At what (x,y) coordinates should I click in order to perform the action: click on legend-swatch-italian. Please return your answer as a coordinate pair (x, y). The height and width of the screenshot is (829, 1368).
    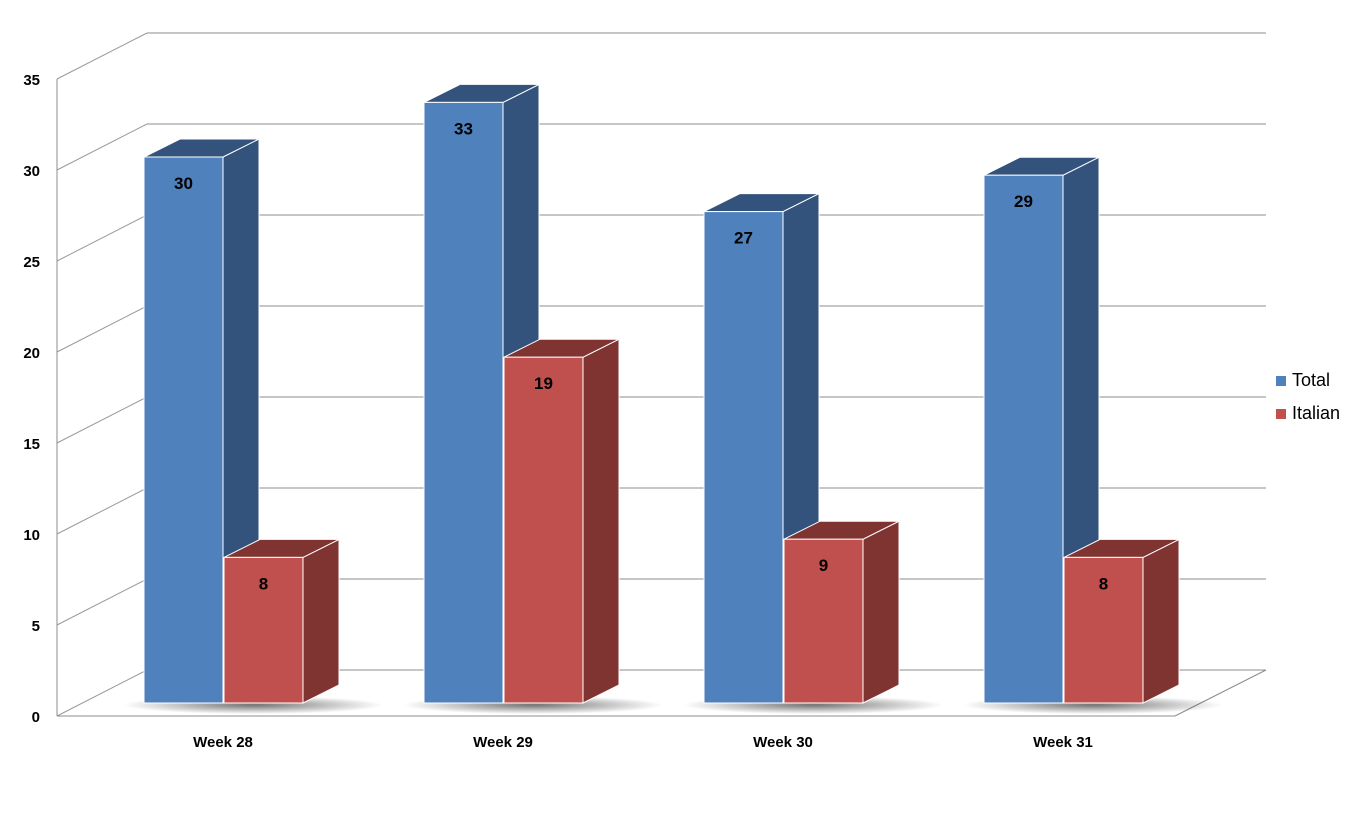
    Looking at the image, I should click on (1281, 413).